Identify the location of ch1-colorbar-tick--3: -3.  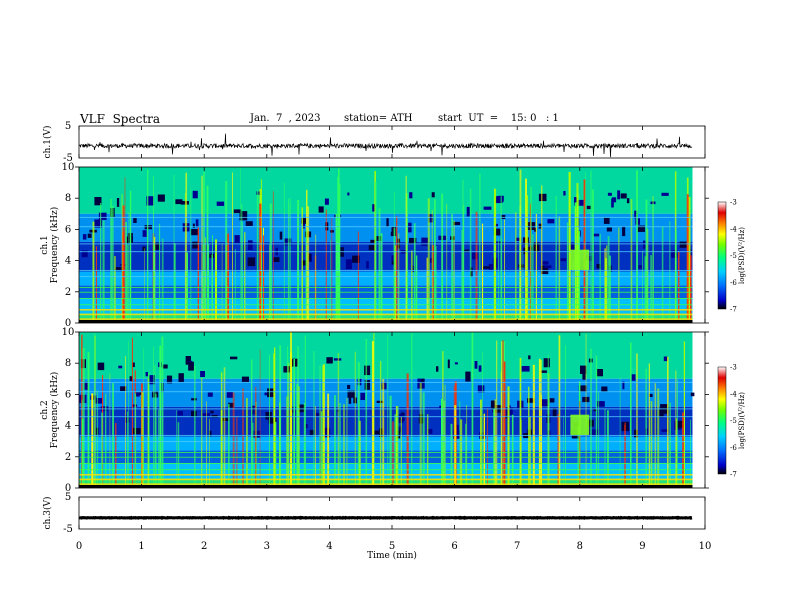
(733, 203).